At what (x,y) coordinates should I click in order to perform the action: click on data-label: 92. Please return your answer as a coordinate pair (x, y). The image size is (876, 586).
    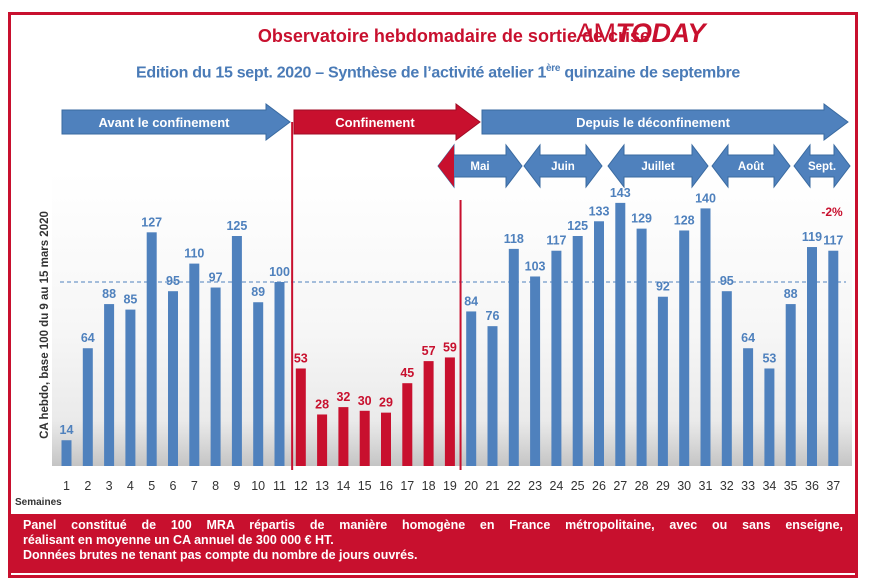
    Looking at the image, I should click on (663, 287).